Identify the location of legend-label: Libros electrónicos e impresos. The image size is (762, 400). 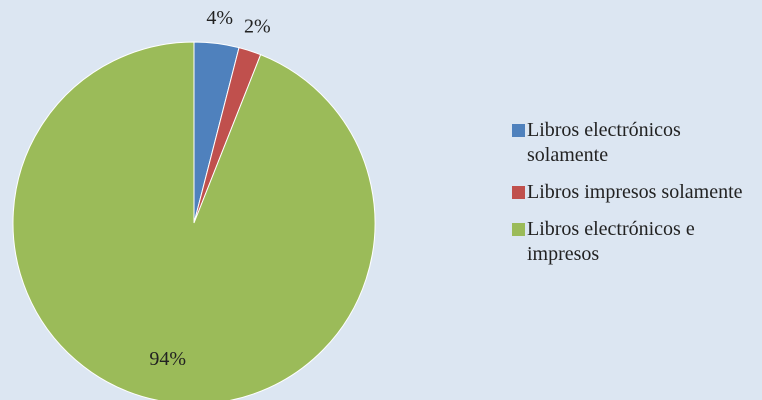
(611, 241).